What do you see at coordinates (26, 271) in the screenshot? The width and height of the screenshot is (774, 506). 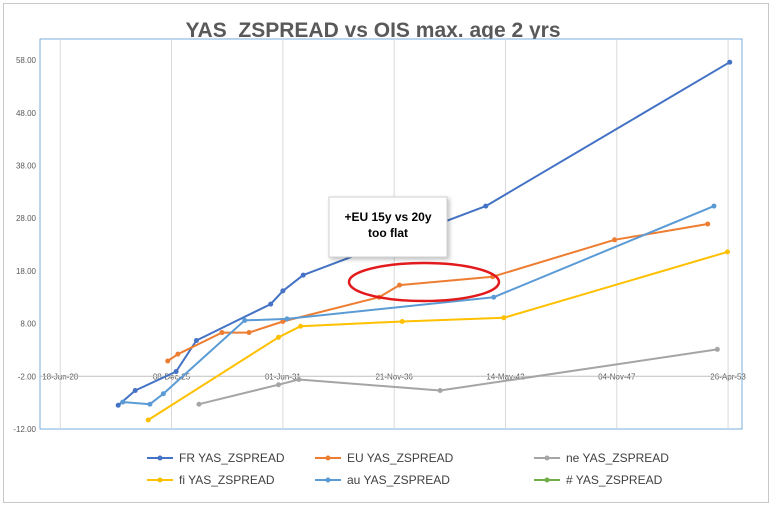 I see `y-tick-label: 18.00` at bounding box center [26, 271].